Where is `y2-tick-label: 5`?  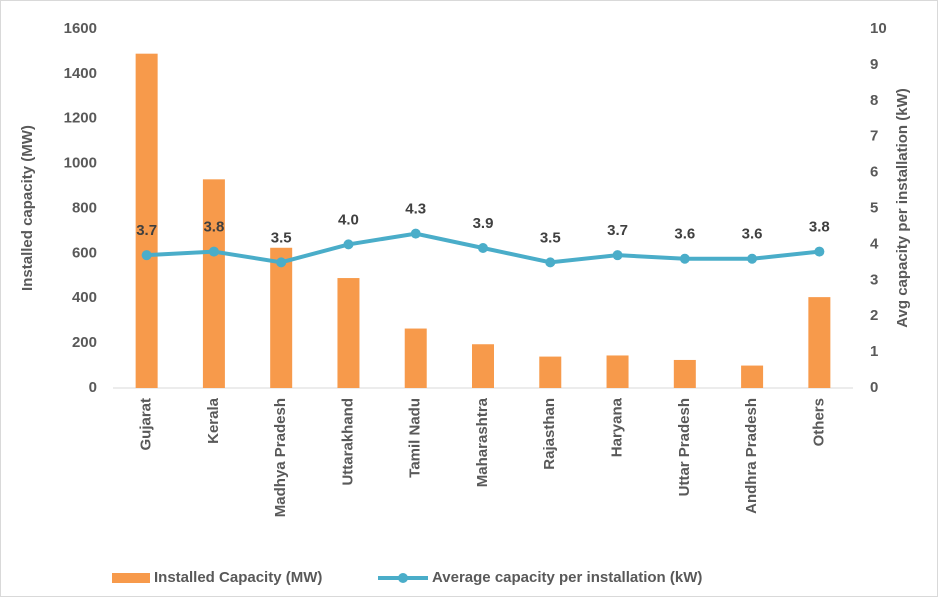
y2-tick-label: 5 is located at coordinates (874, 207).